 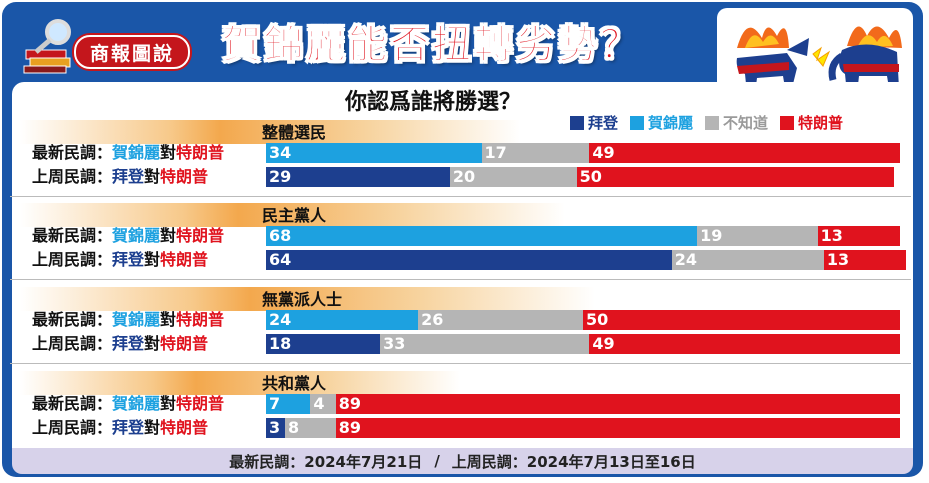 I want to click on unknown-segment-value: 24, so click(x=686, y=259).